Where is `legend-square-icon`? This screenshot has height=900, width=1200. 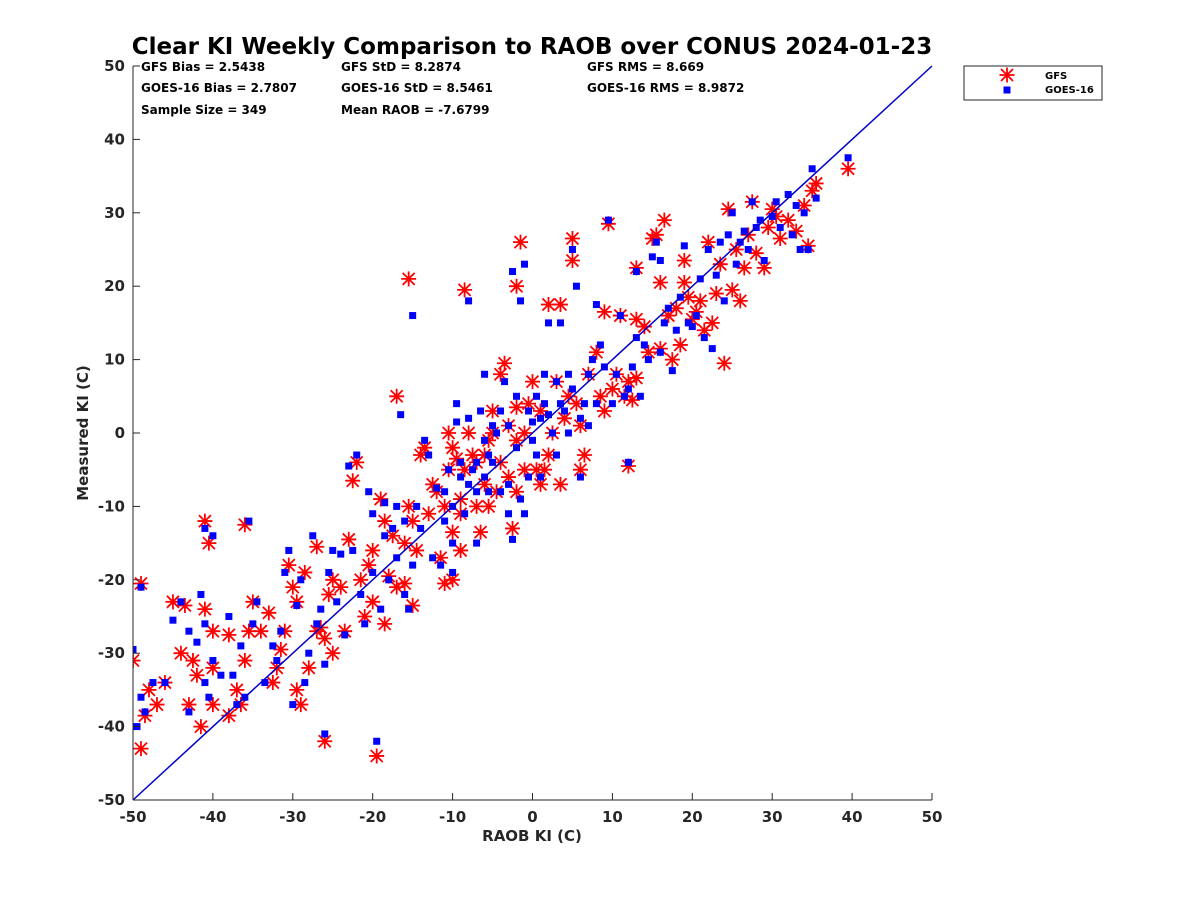 legend-square-icon is located at coordinates (1007, 90).